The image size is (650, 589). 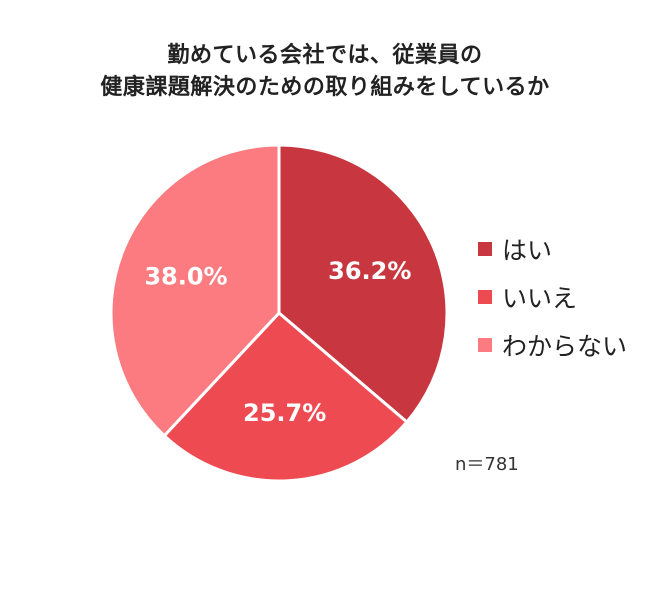 I want to click on pie-slice-unknown, so click(x=195, y=290).